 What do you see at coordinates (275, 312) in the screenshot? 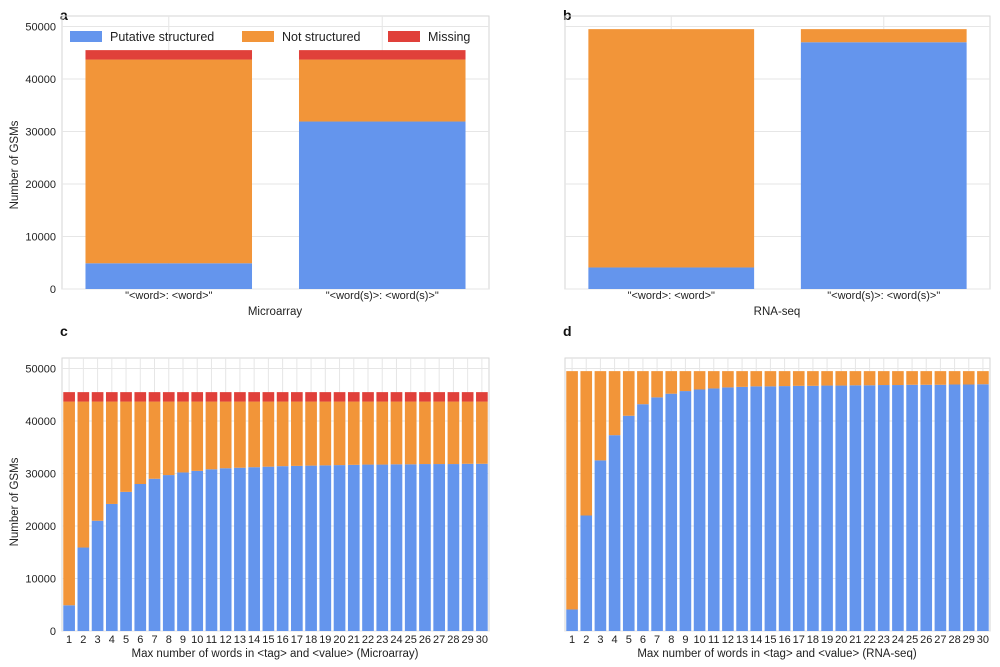
I see `panel-a-xlabel: Microarray` at bounding box center [275, 312].